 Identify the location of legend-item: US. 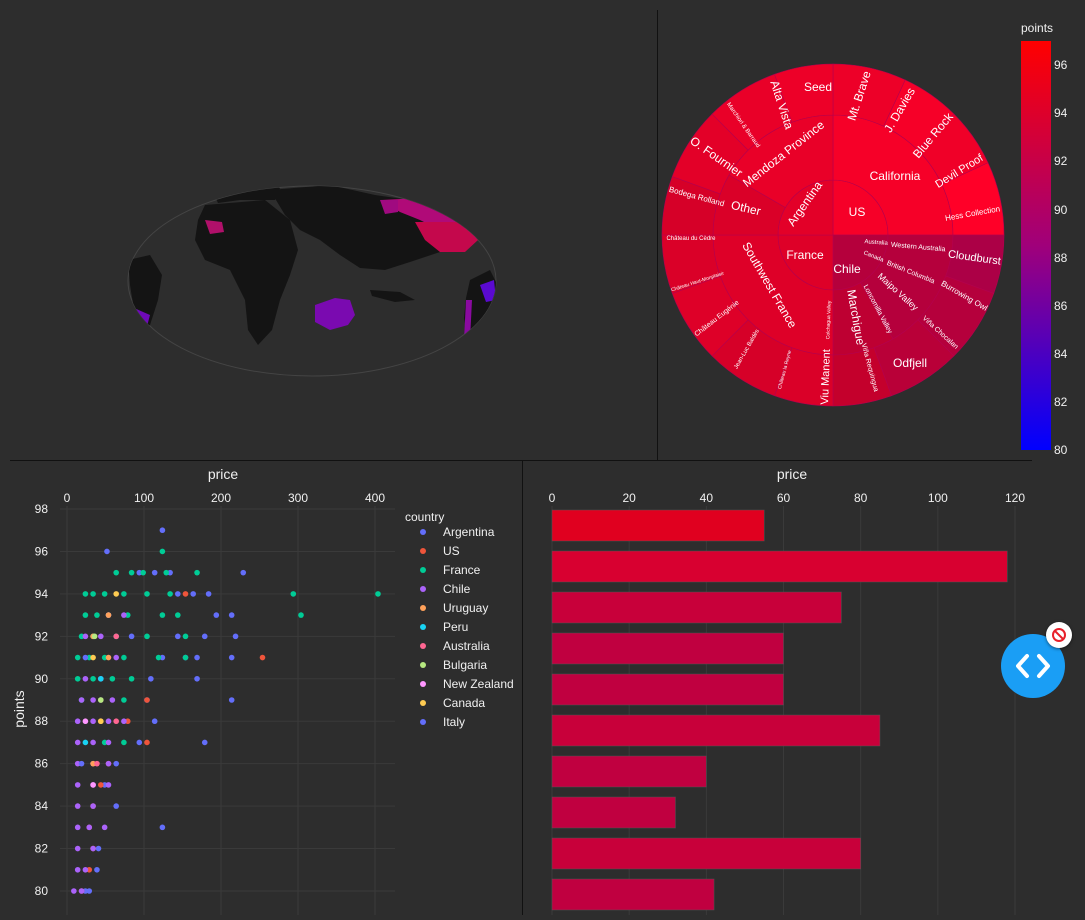
(451, 551).